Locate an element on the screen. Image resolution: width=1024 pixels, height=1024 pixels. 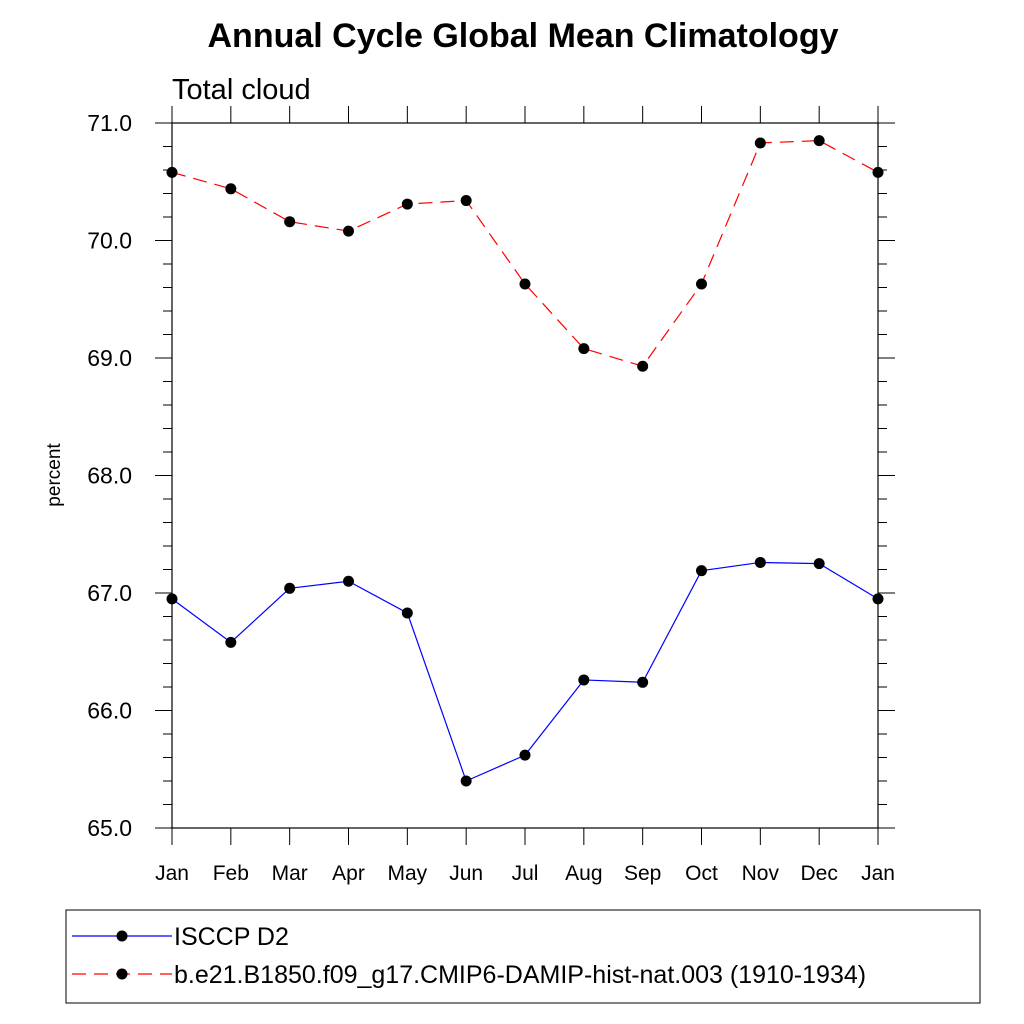
x-tick-label: Jul is located at coordinates (525, 873).